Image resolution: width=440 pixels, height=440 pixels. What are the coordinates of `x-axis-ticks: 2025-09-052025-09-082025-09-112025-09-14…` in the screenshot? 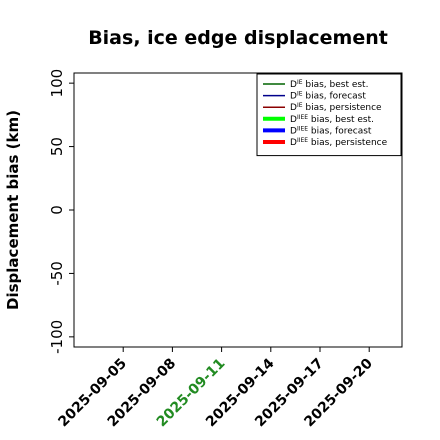 It's located at (215, 388).